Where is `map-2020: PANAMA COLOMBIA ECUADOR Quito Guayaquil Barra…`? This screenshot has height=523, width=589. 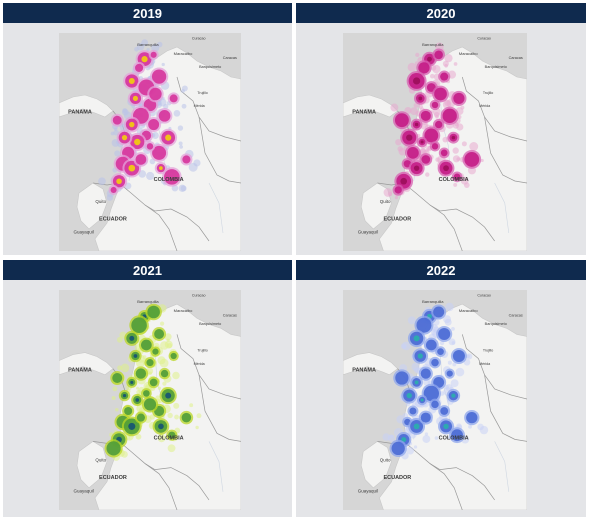 map-2020: PANAMA COLOMBIA ECUADOR Quito Guayaquil Barra… is located at coordinates (435, 142).